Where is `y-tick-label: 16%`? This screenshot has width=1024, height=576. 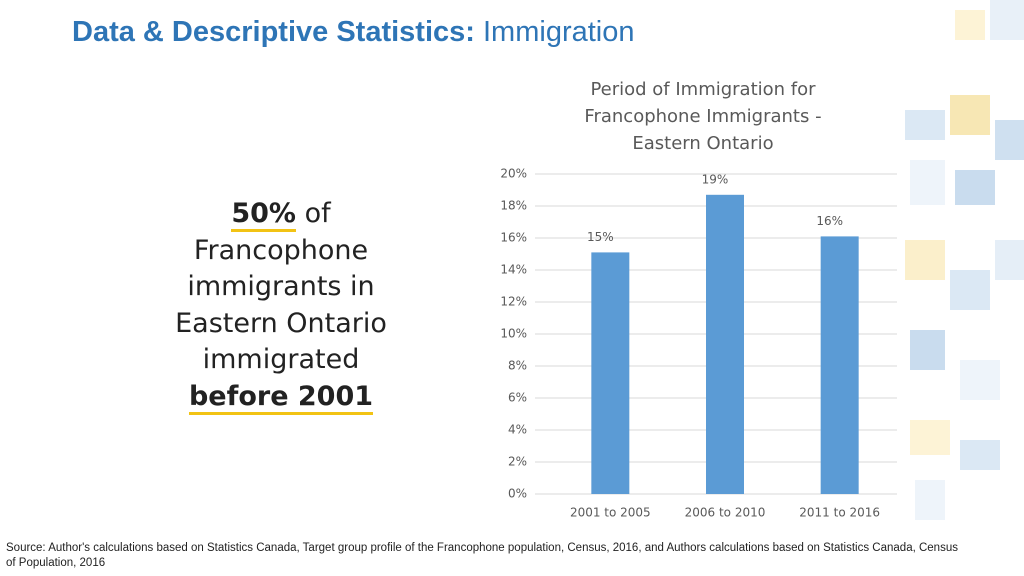
y-tick-label: 16% is located at coordinates (513, 238).